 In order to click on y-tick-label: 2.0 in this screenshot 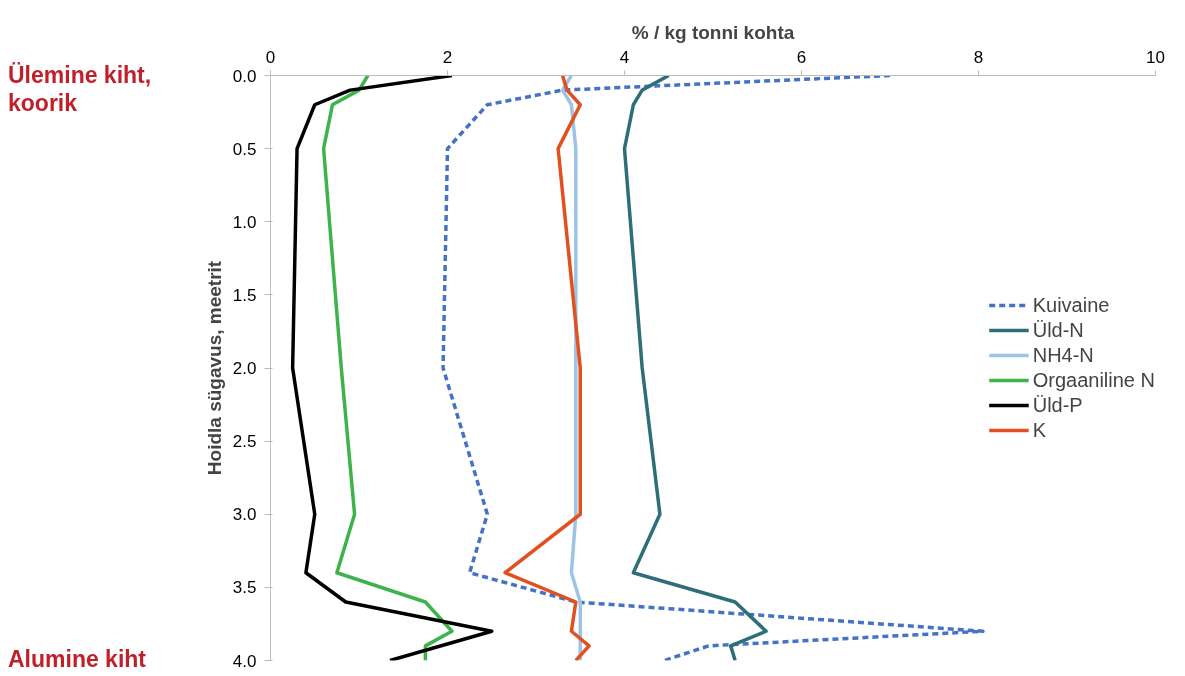, I will do `click(244, 368)`.